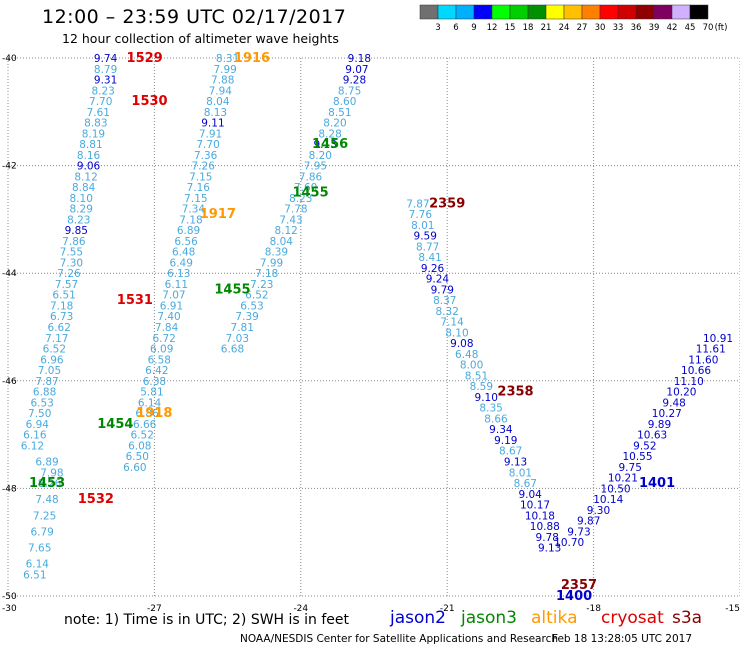  I want to click on swh-value-label: 10.66, so click(696, 371).